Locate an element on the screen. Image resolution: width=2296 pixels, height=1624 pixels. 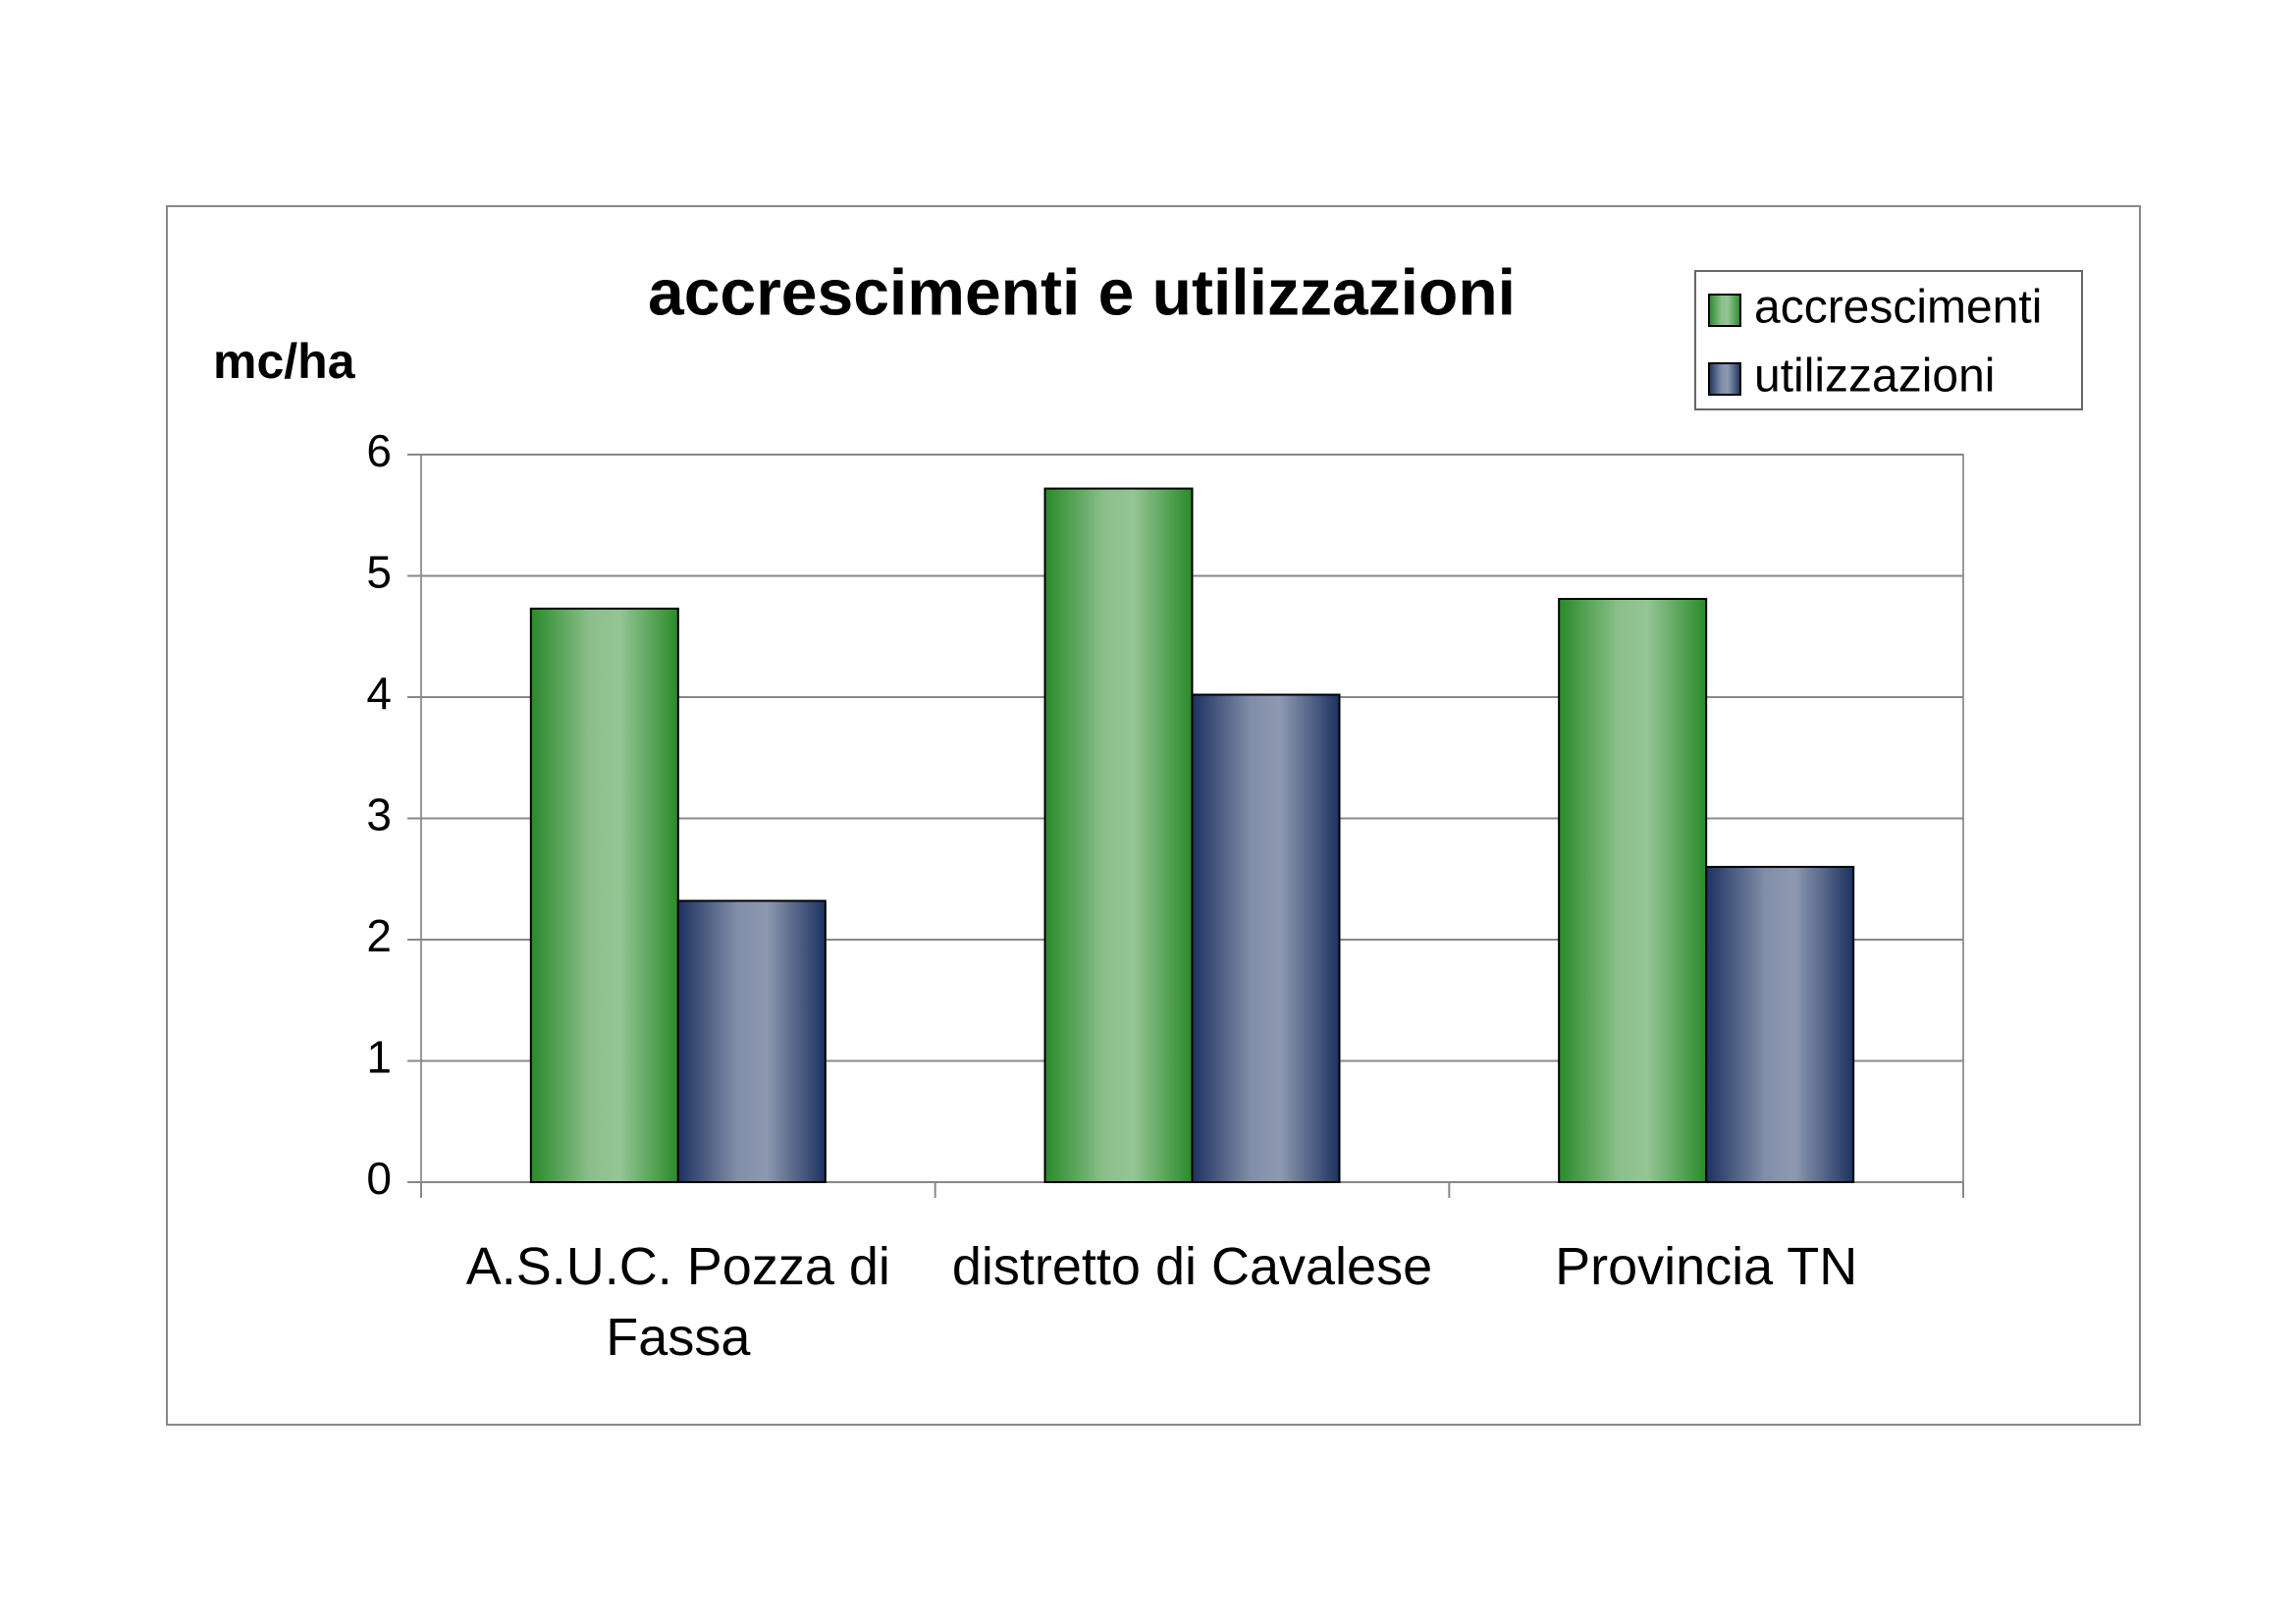
y-tick-label: 3 is located at coordinates (379, 814).